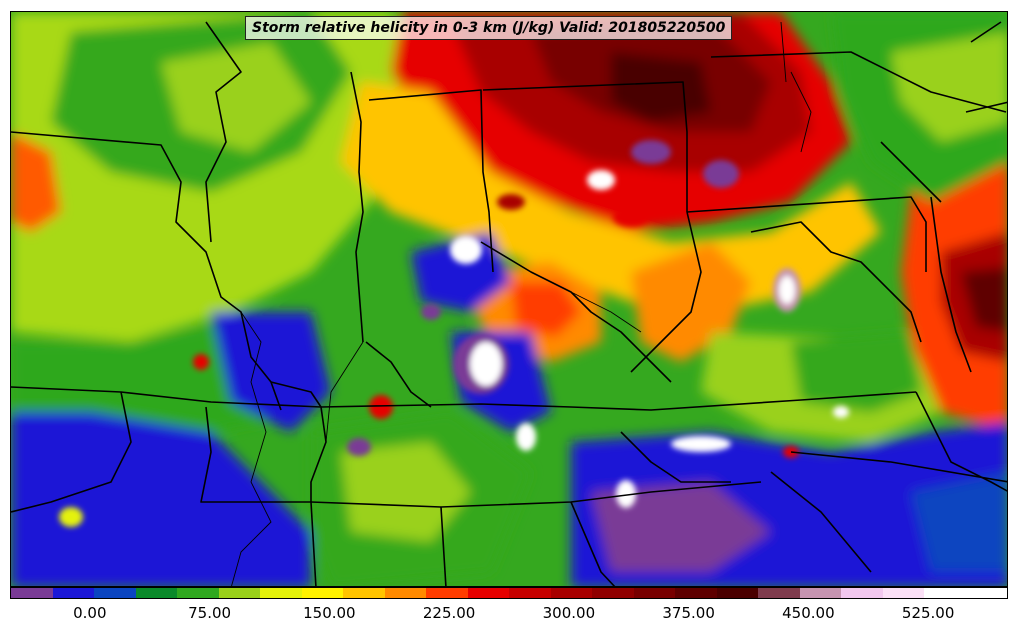 The image size is (1018, 633). Describe the element at coordinates (329, 613) in the screenshot. I see `colorbar-tick-label: 150.00` at that location.